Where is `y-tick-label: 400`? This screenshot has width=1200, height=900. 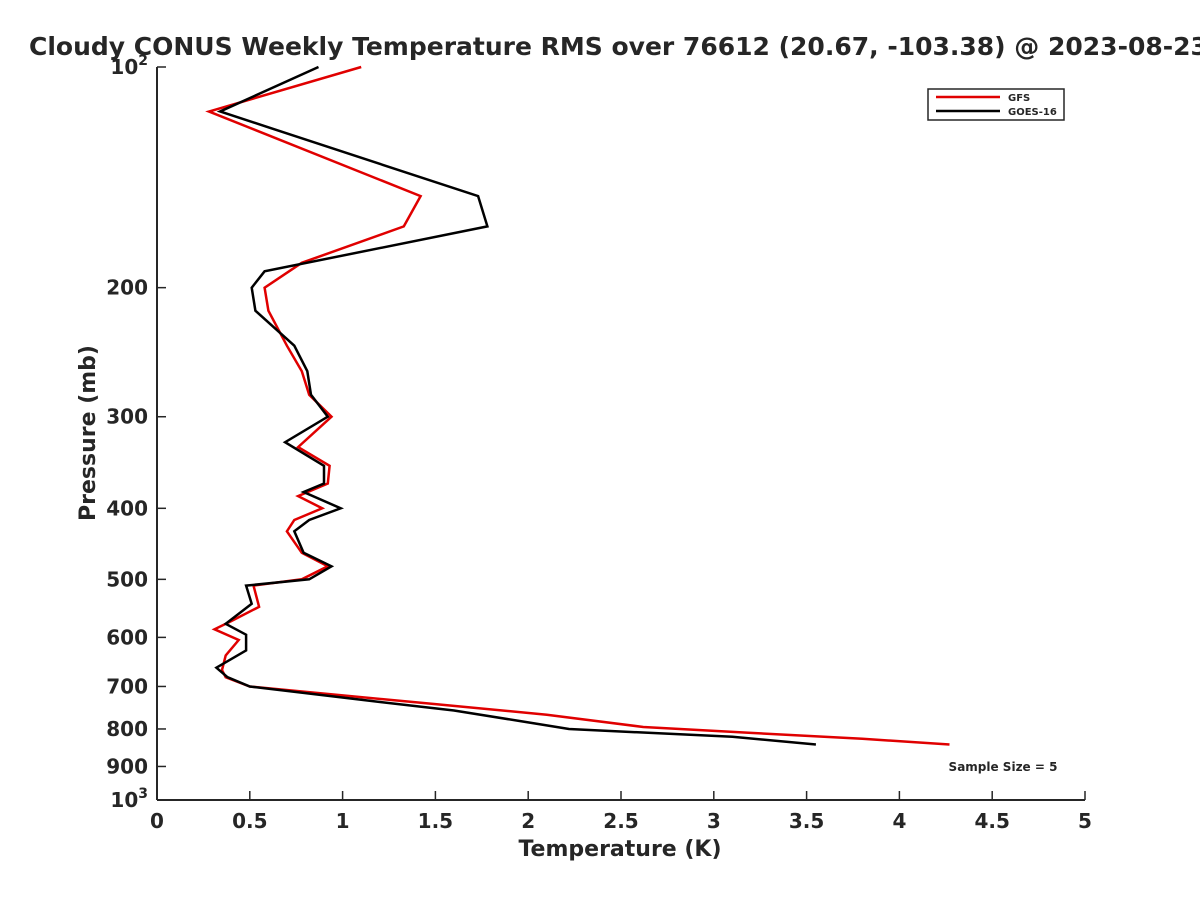 y-tick-label: 400 is located at coordinates (127, 508).